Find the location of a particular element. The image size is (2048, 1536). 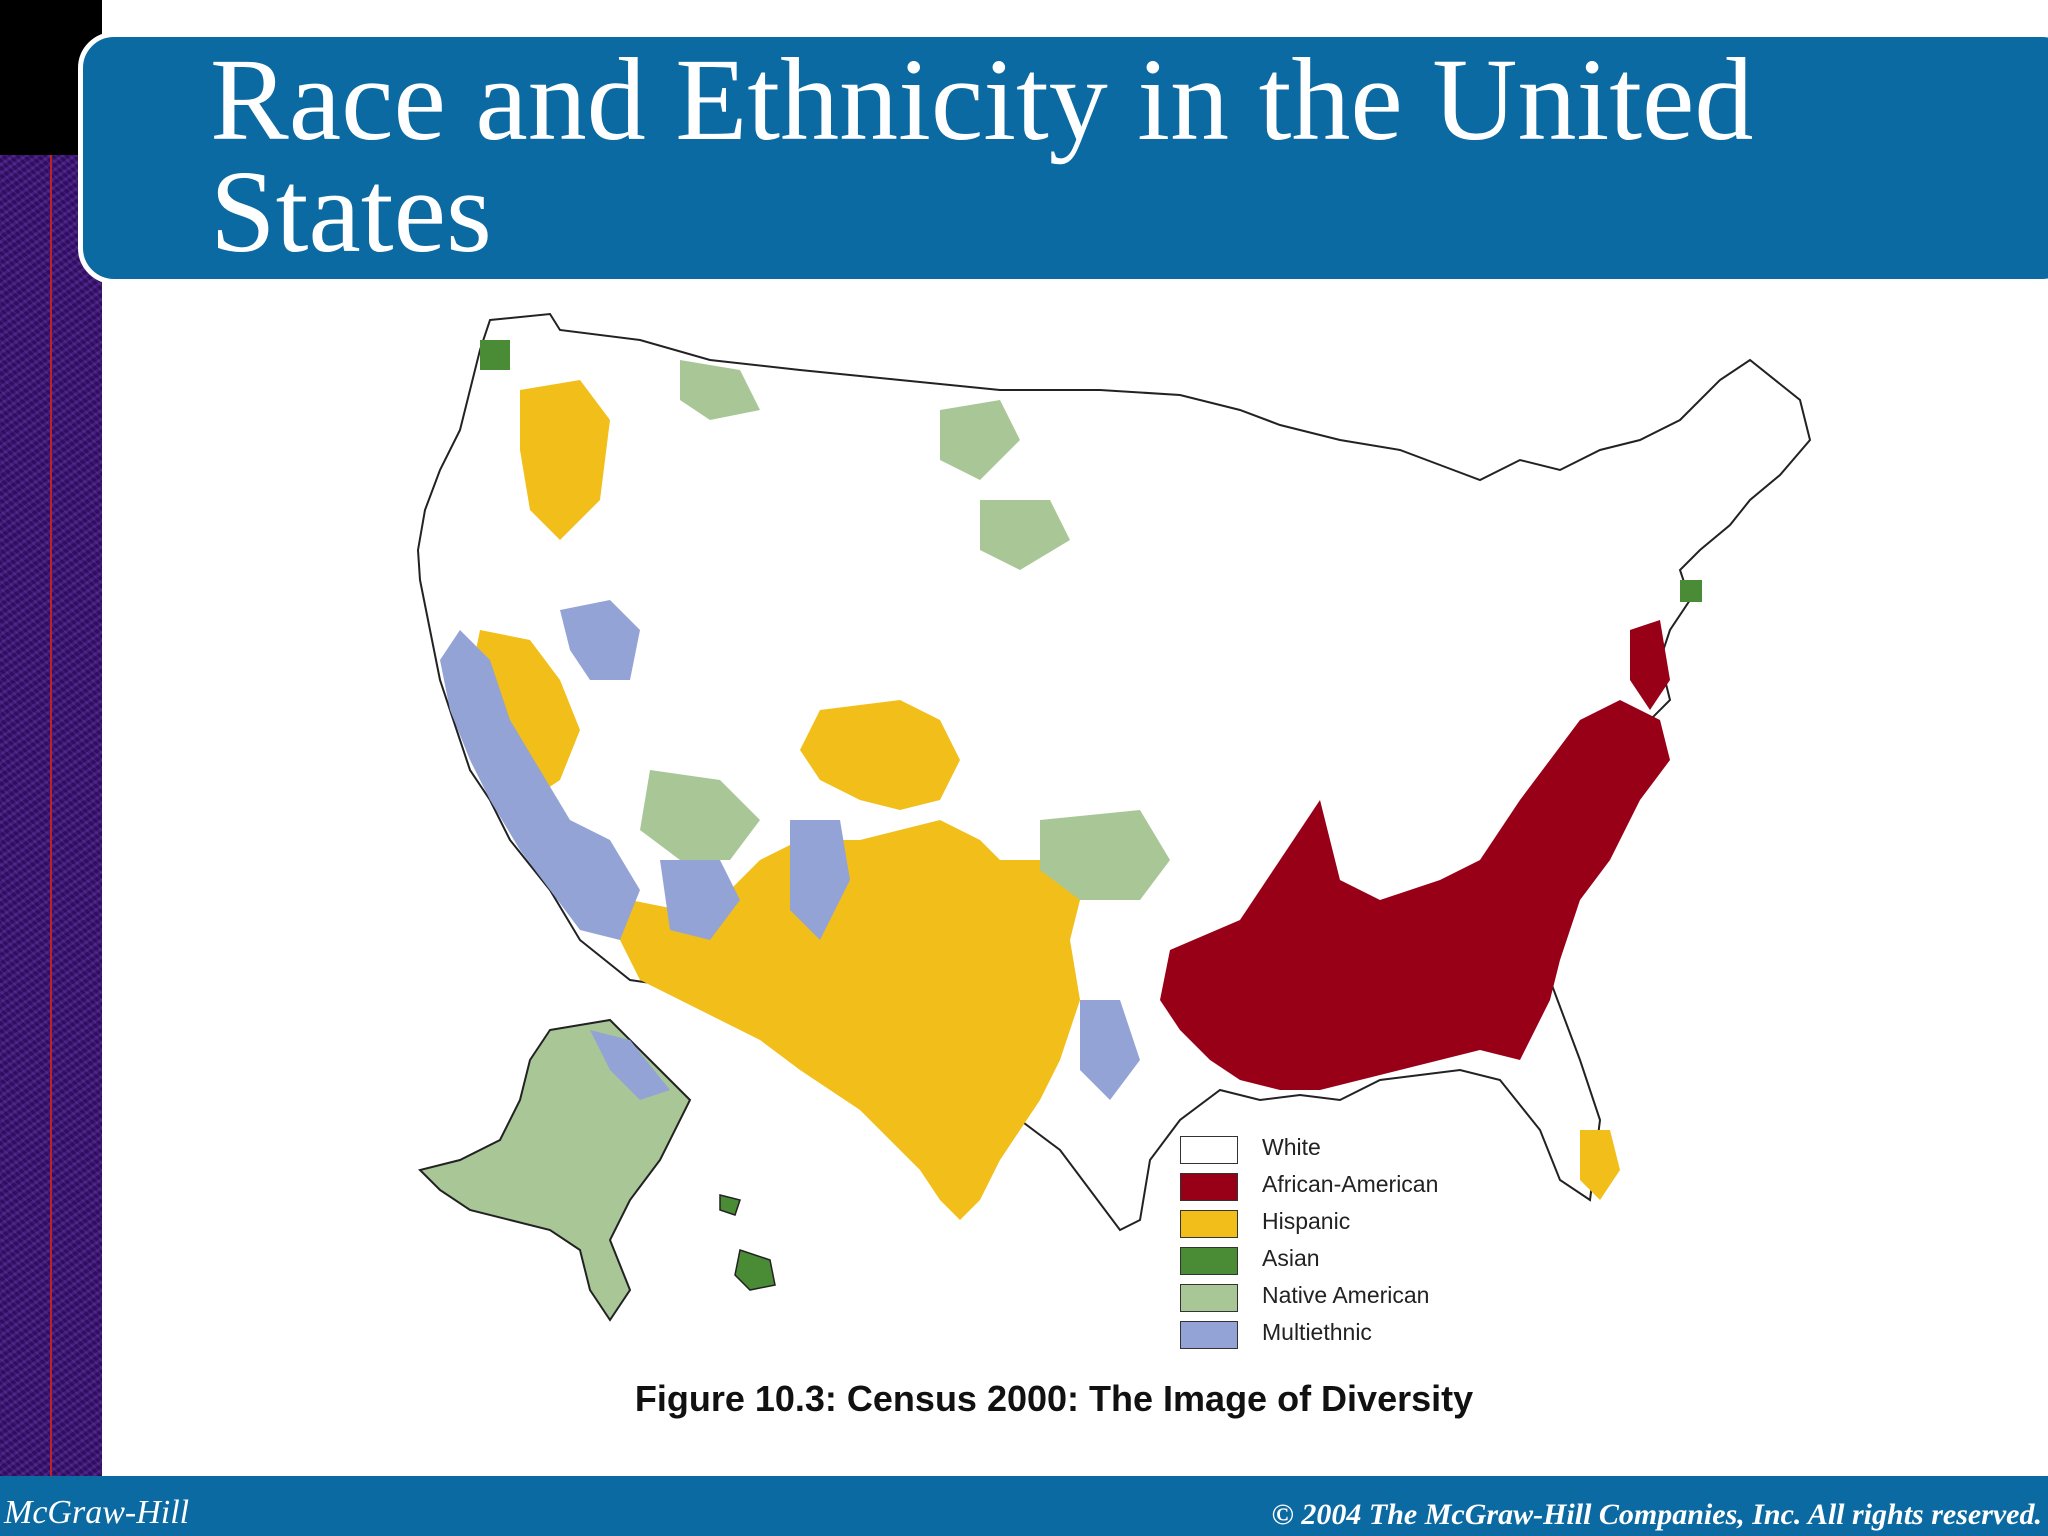

native-american-arizona-region is located at coordinates (700, 815).